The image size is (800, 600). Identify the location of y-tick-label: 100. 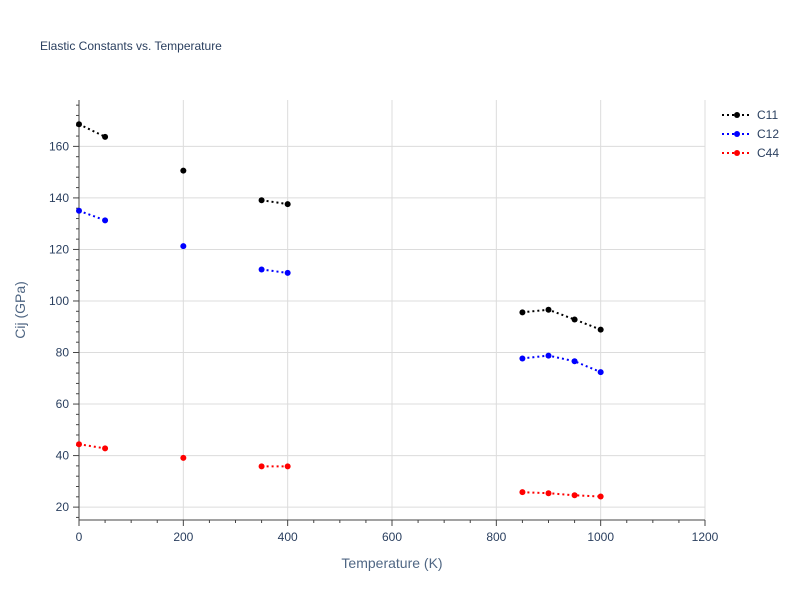
(59, 301).